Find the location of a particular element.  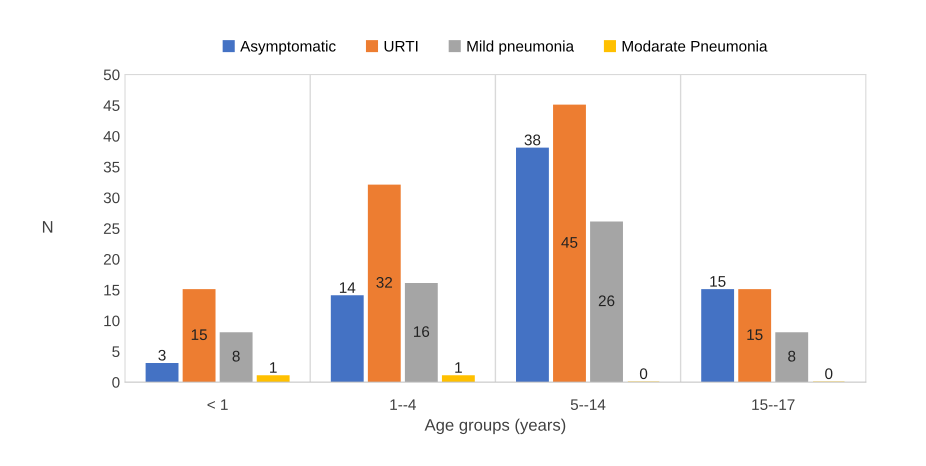

data-label: 3 is located at coordinates (162, 355).